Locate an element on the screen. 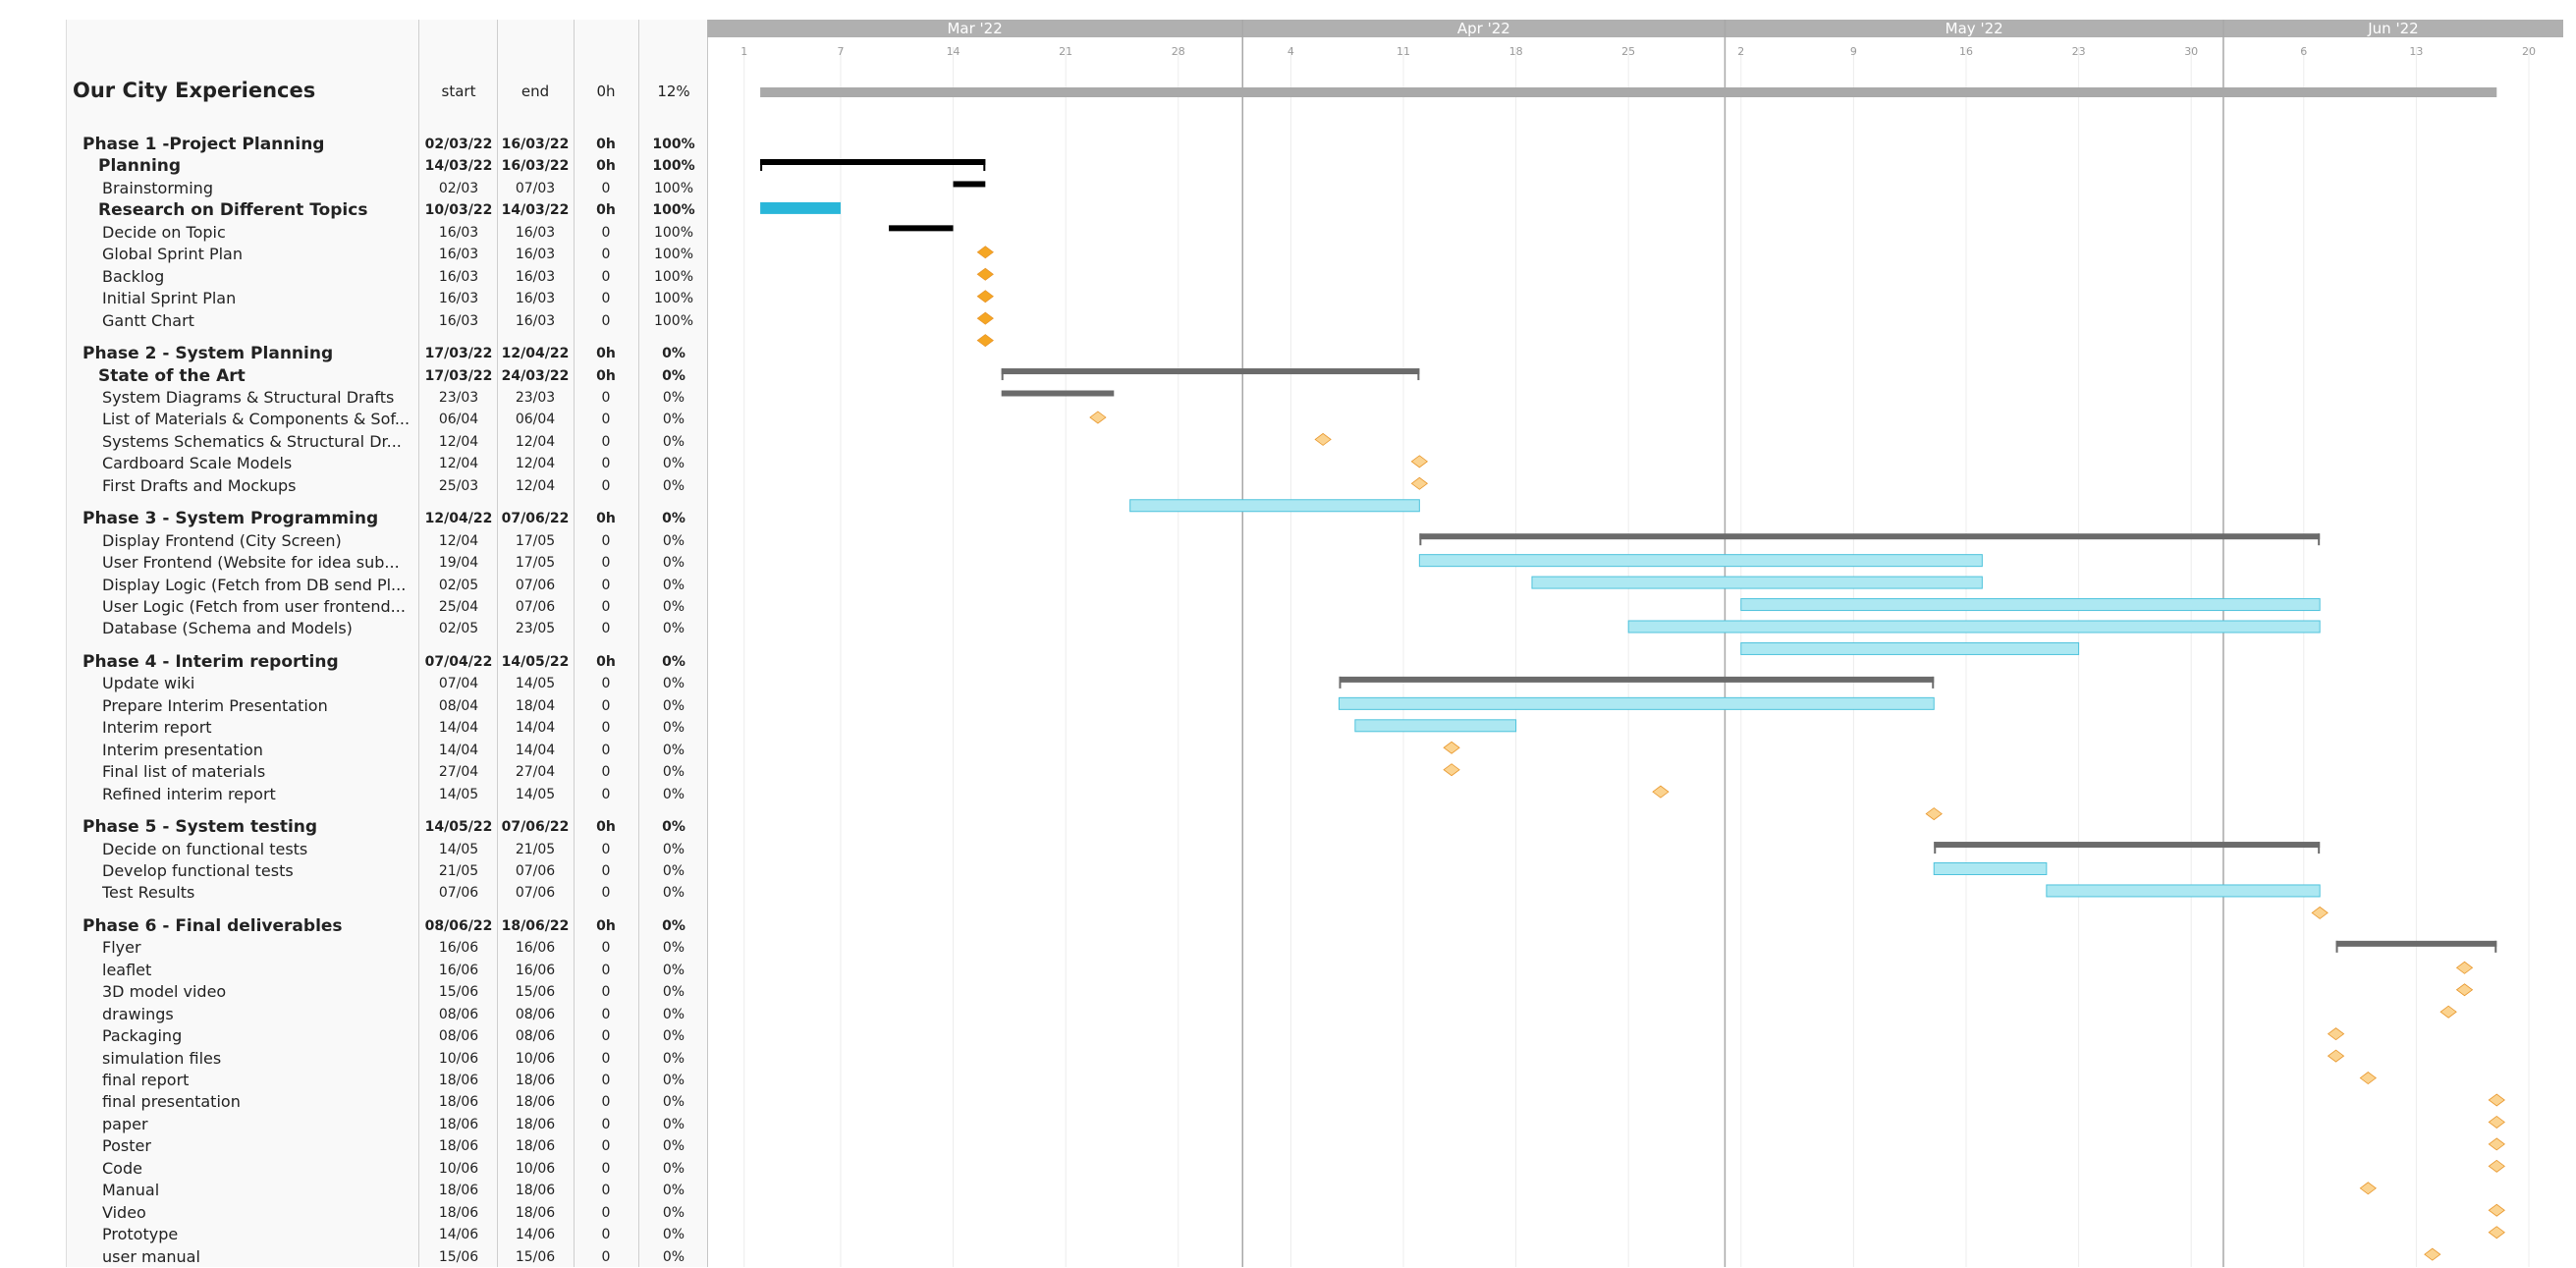  task-start-date: 06/04 is located at coordinates (459, 420).